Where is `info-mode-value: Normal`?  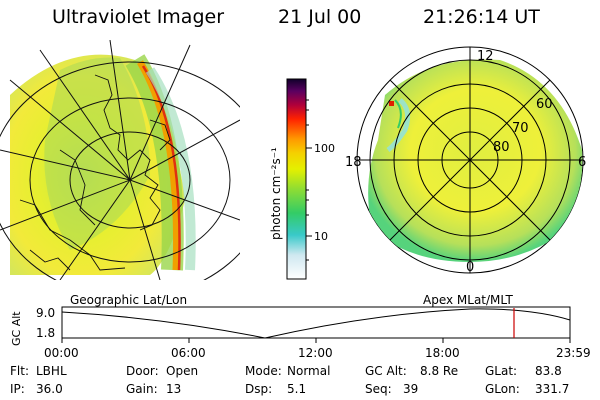
info-mode-value: Normal is located at coordinates (309, 371).